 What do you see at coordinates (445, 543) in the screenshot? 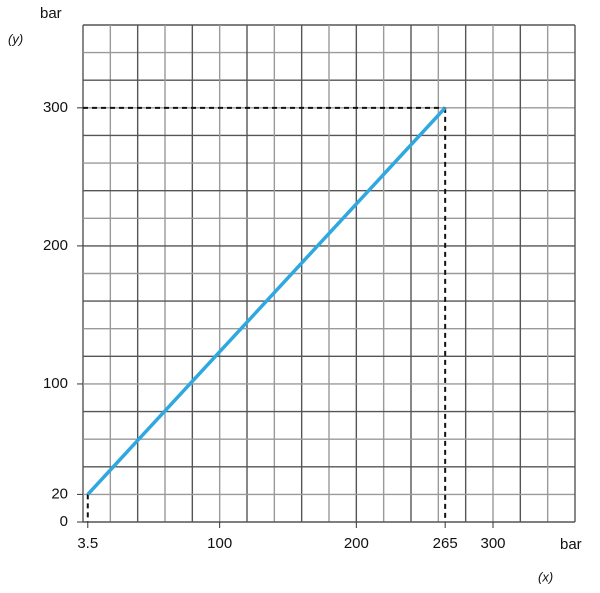
I see `x-tick-label: 265` at bounding box center [445, 543].